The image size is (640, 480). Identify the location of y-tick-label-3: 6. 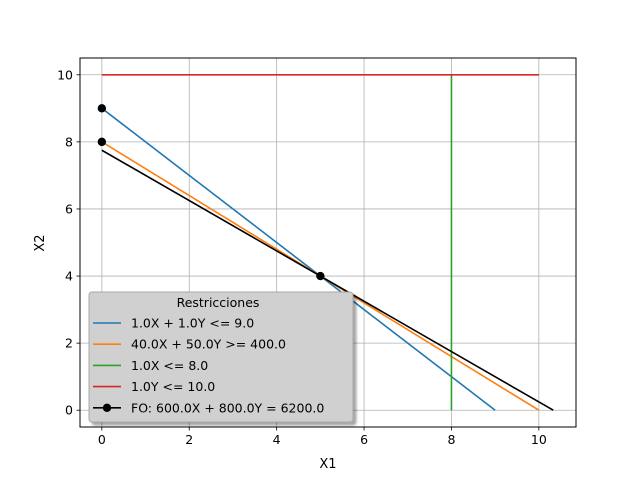
(69, 208).